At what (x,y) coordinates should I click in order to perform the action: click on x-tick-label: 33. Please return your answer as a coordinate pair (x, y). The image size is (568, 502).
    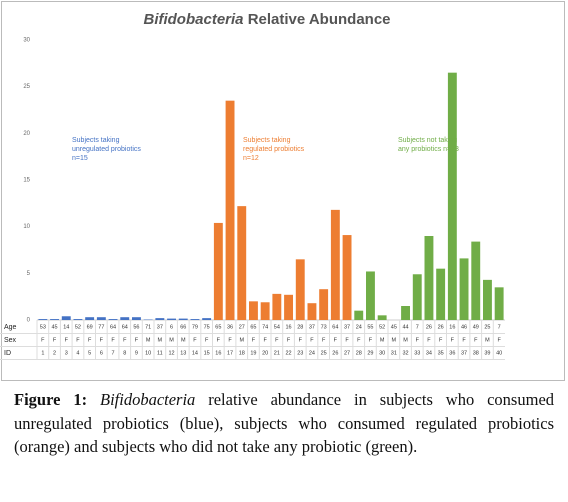
    Looking at the image, I should click on (417, 353).